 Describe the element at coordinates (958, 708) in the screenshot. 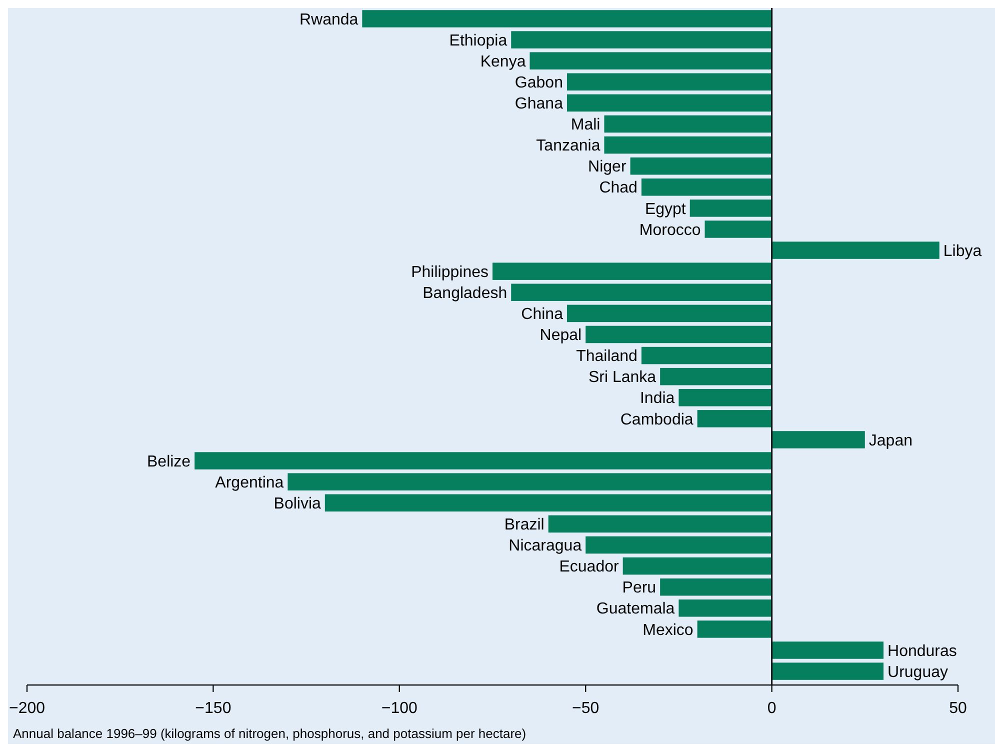

I see `x-tick-label: 50` at that location.